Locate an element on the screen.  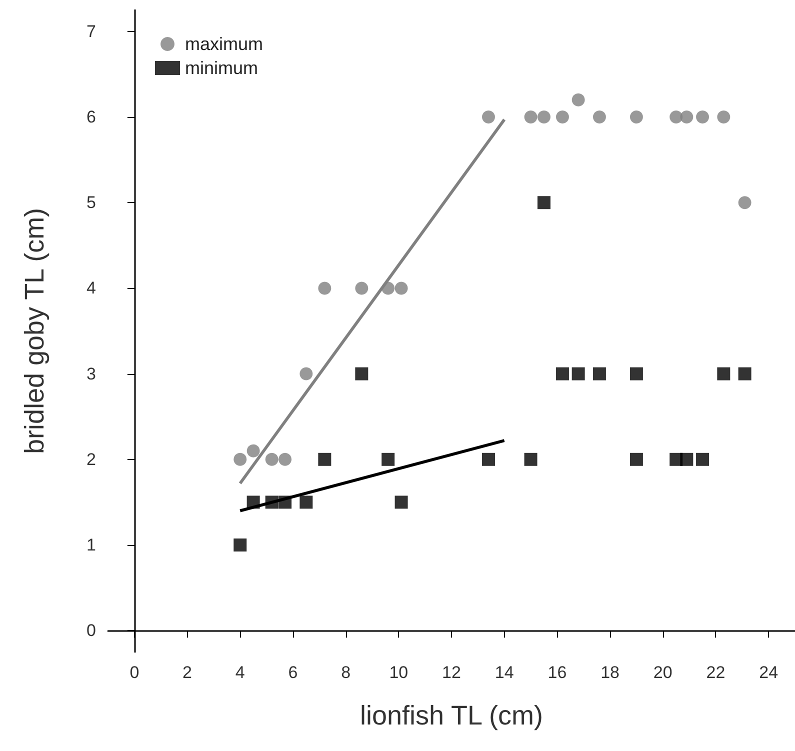
x-tick-label: 0 is located at coordinates (135, 672).